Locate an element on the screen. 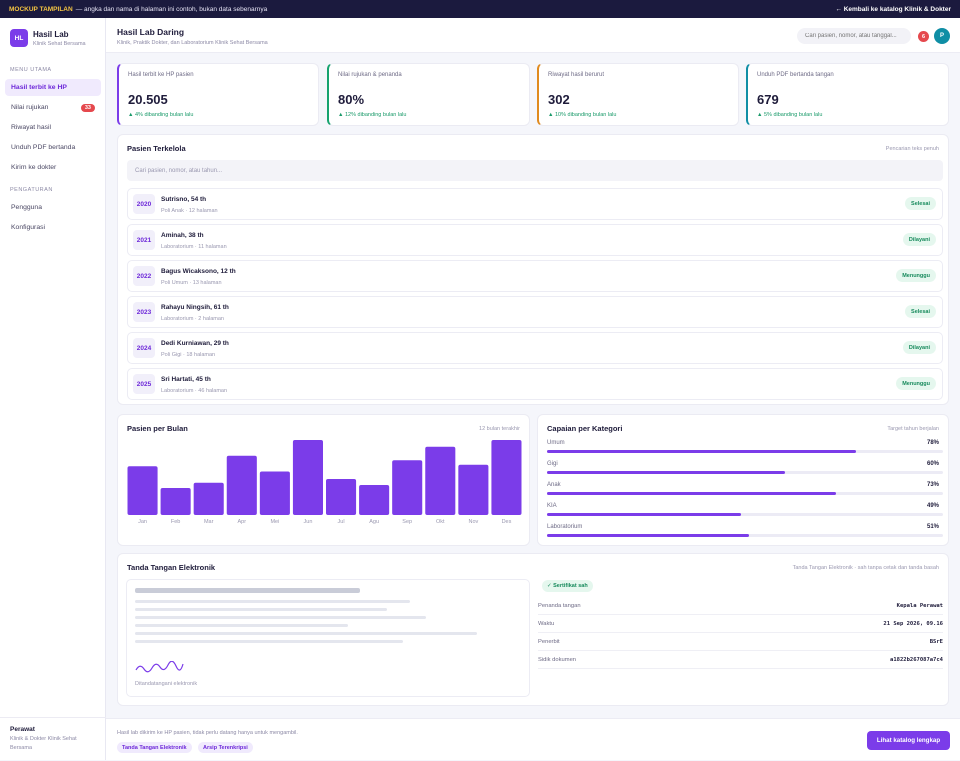 The image size is (960, 761). status-badge: Selesai is located at coordinates (920, 203).